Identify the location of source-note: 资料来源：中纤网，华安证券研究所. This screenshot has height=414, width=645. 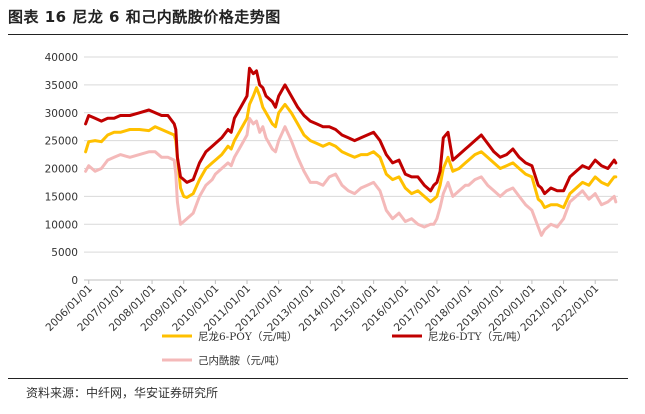
(122, 393).